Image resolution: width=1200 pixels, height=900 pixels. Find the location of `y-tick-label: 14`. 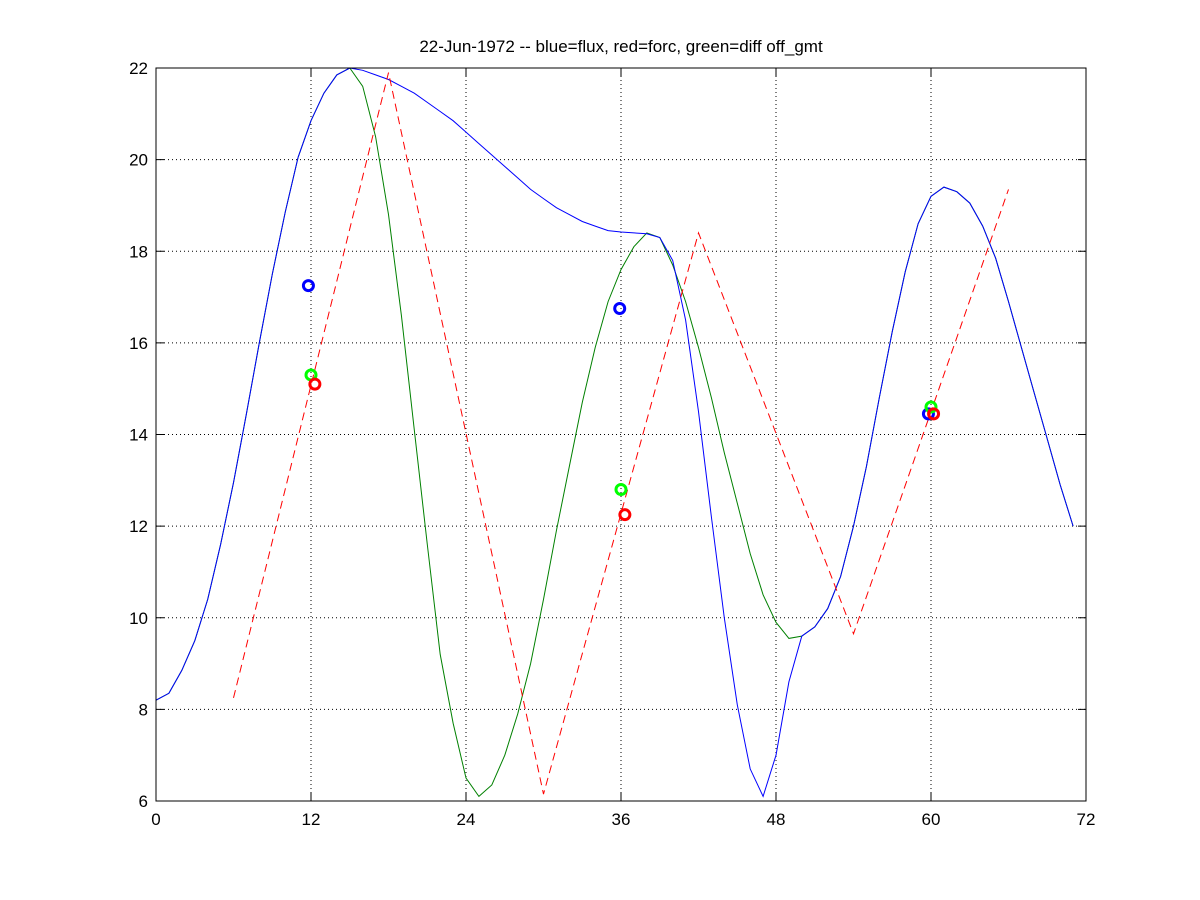

y-tick-label: 14 is located at coordinates (138, 435).